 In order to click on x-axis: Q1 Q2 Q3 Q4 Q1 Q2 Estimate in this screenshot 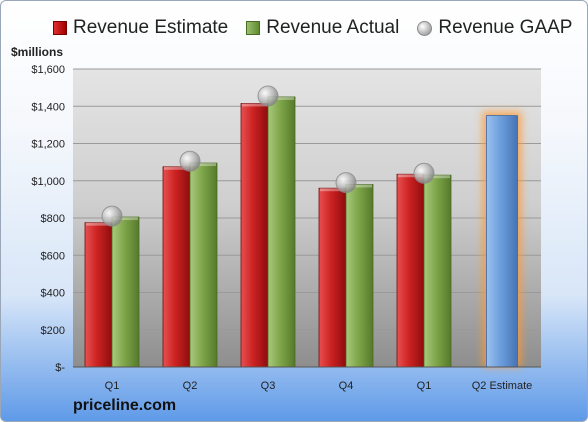, I will do `click(319, 386)`.